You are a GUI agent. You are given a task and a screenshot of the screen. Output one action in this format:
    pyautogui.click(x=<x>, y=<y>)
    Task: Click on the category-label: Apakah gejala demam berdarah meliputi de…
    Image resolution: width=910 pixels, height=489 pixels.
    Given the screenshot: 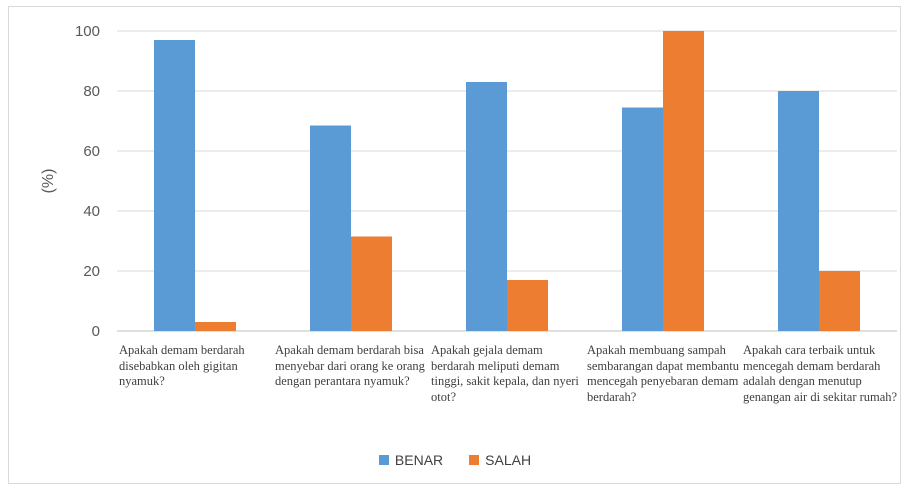 What is the action you would take?
    pyautogui.click(x=505, y=373)
    